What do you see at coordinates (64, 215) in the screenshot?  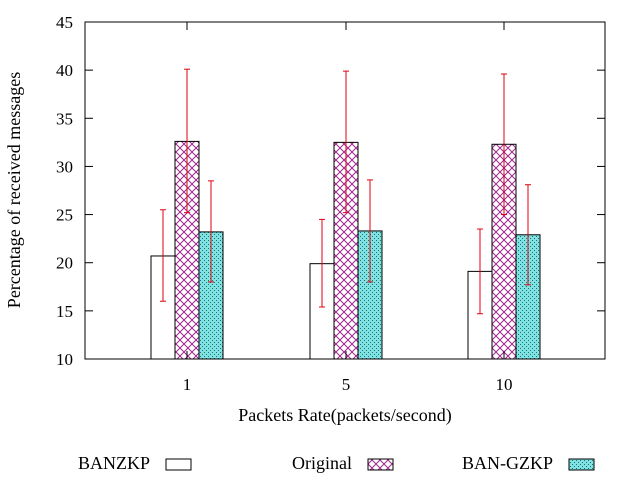 I see `y-tick-label: 25` at bounding box center [64, 215].